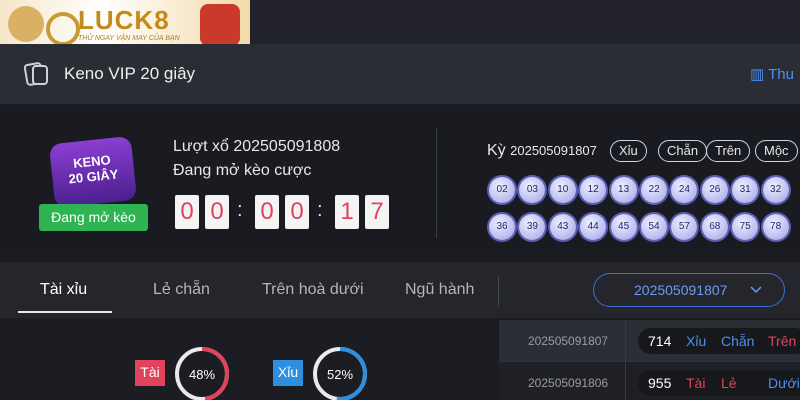 The image size is (800, 400). I want to click on history-result: Xỉu, so click(696, 341).